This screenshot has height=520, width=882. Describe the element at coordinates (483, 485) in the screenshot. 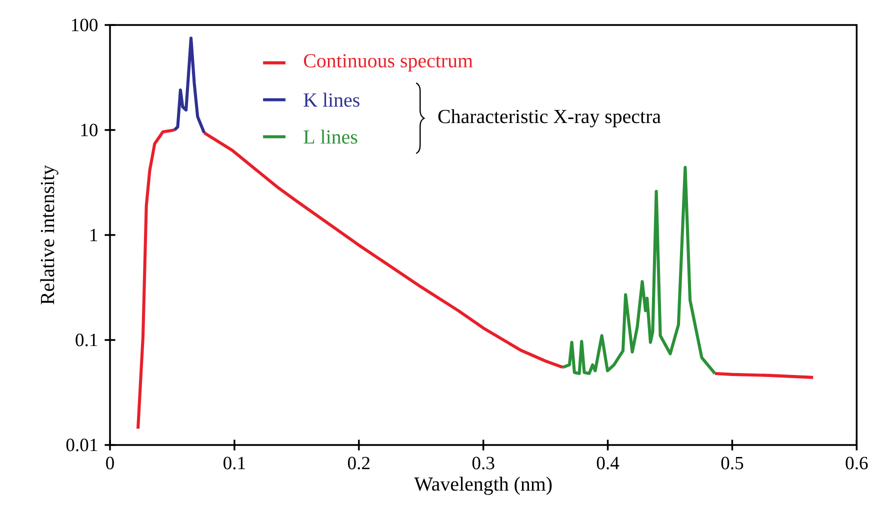

I see `x-axis-title: Wavelength (nm)` at that location.